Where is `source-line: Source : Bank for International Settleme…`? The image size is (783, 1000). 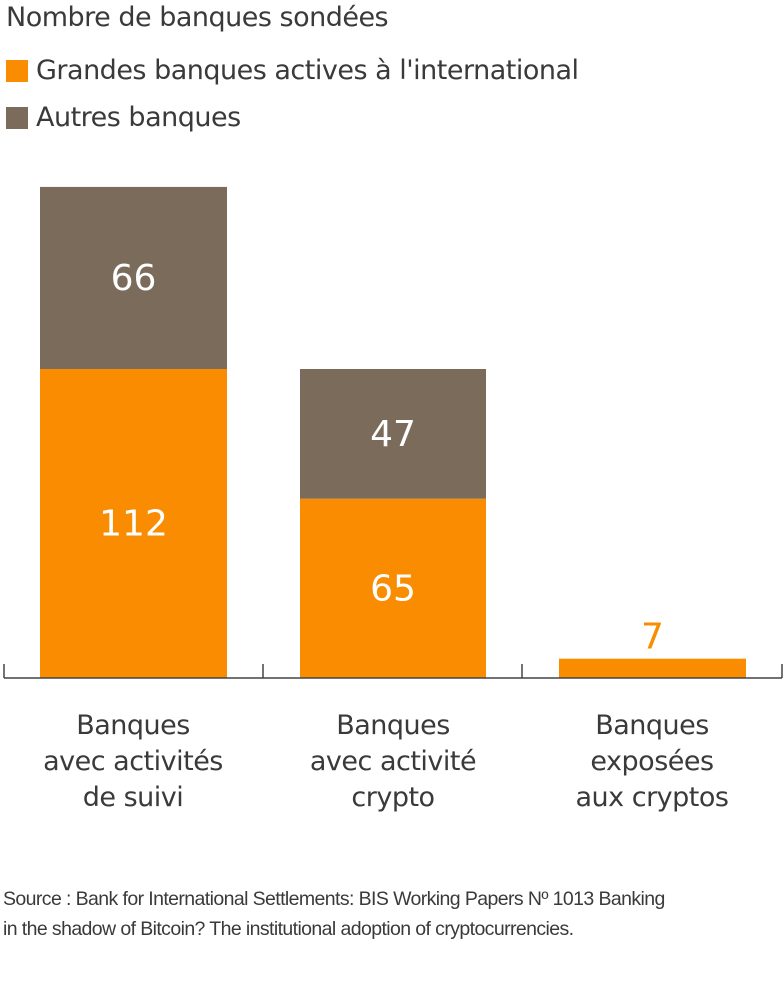
source-line: Source : Bank for International Settleme… is located at coordinates (334, 899).